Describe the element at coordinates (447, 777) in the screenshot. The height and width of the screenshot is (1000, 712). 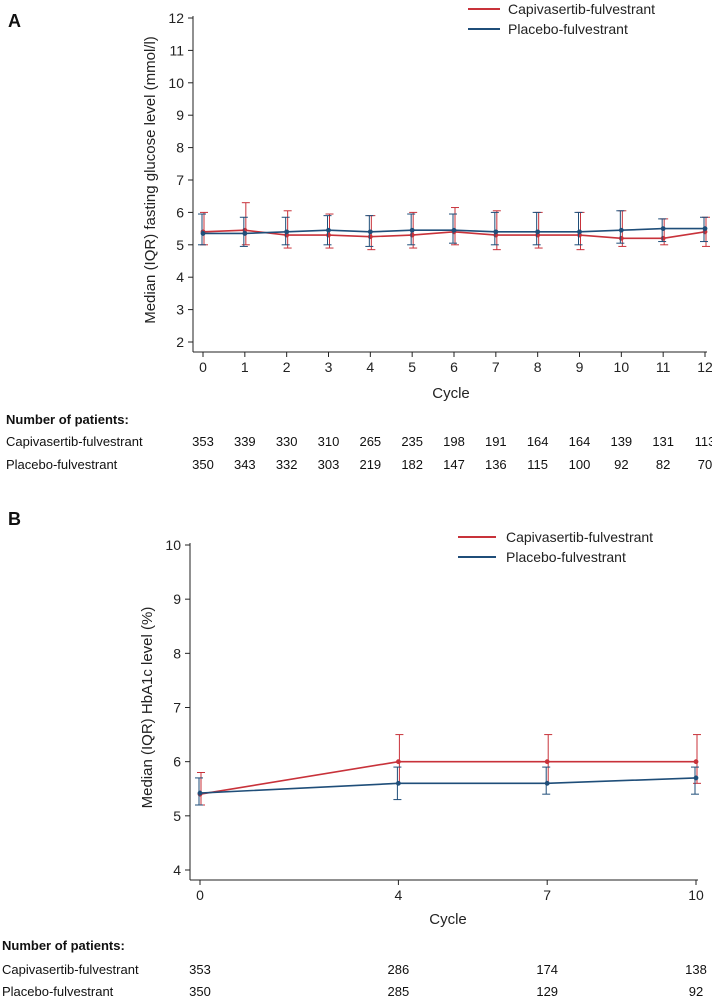
I see `series-line` at that location.